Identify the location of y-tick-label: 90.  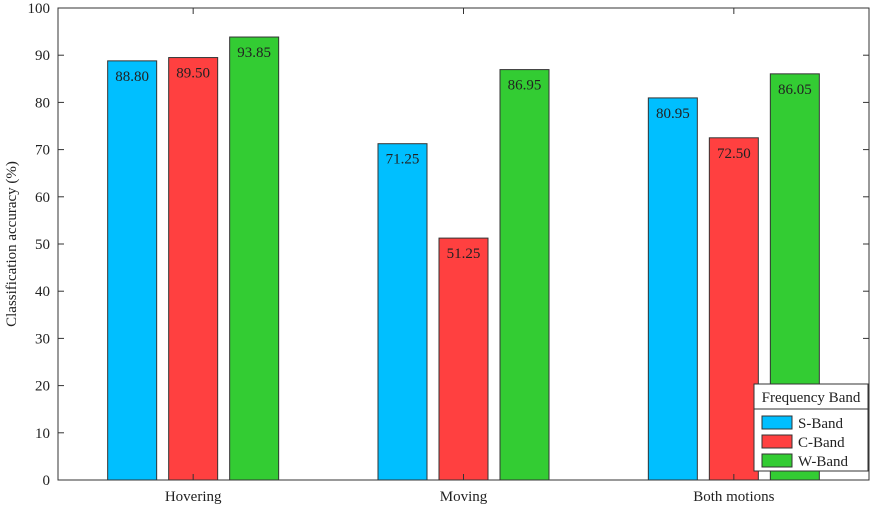
(42, 56).